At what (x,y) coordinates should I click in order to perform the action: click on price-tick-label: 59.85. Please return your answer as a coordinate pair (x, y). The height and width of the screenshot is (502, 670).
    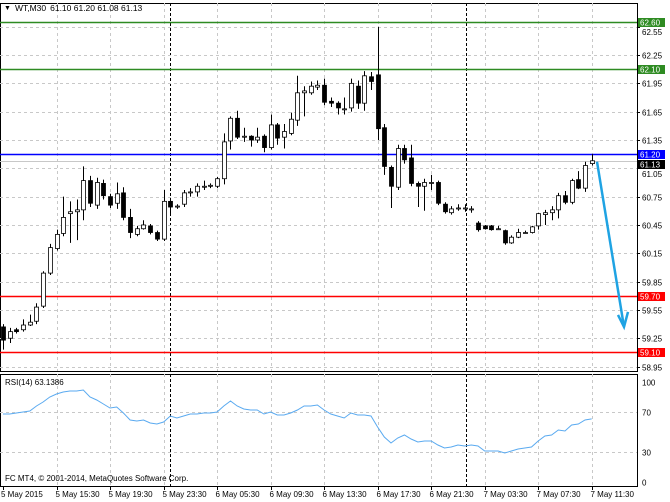
    Looking at the image, I should click on (652, 283).